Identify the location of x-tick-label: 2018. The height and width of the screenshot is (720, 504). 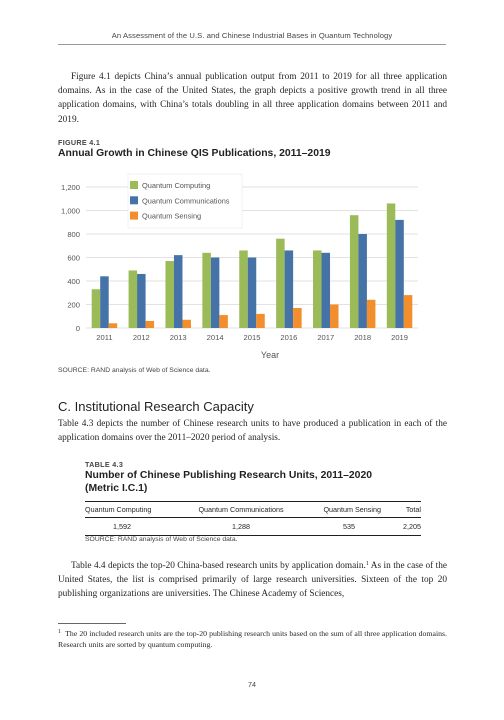
(362, 337).